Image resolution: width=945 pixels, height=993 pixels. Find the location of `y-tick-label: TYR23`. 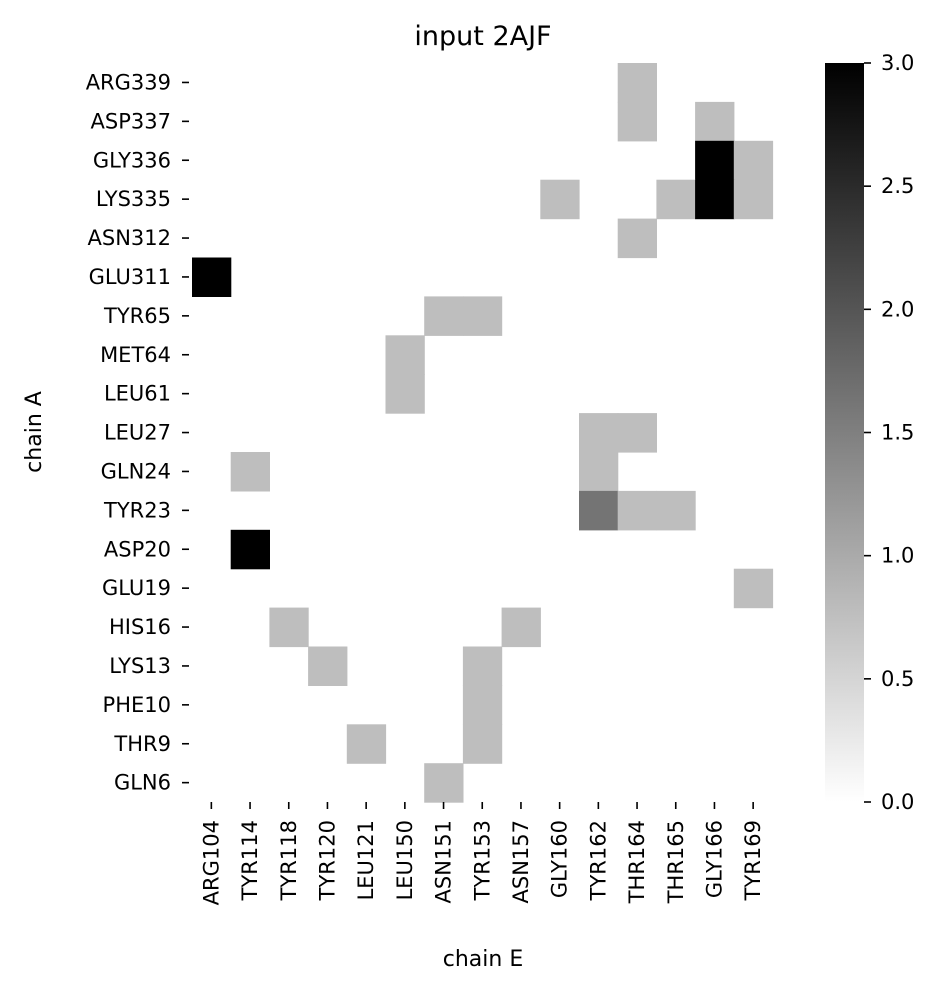

y-tick-label: TYR23 is located at coordinates (137, 510).